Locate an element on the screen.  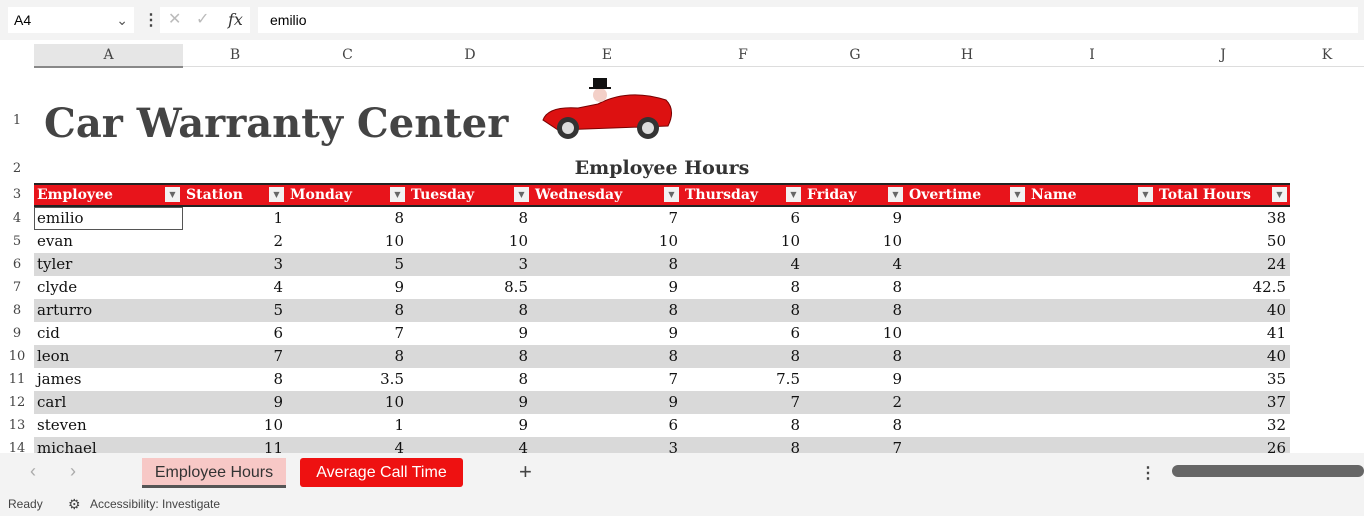
cell: 8.5 is located at coordinates (516, 287).